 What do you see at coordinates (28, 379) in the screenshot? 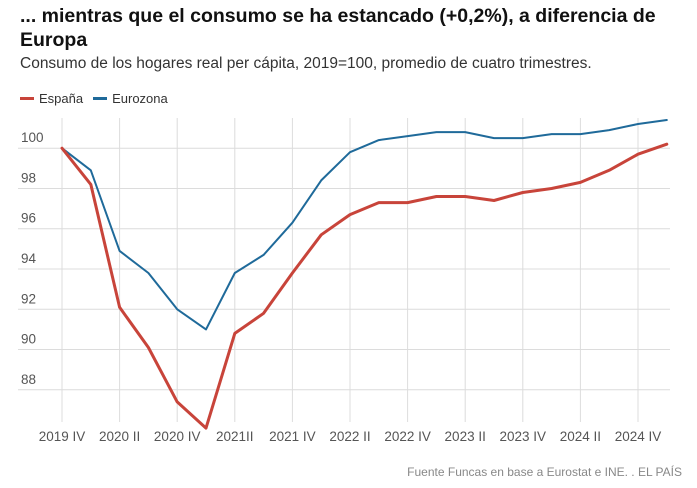
I see `y-tick-label: 88` at bounding box center [28, 379].